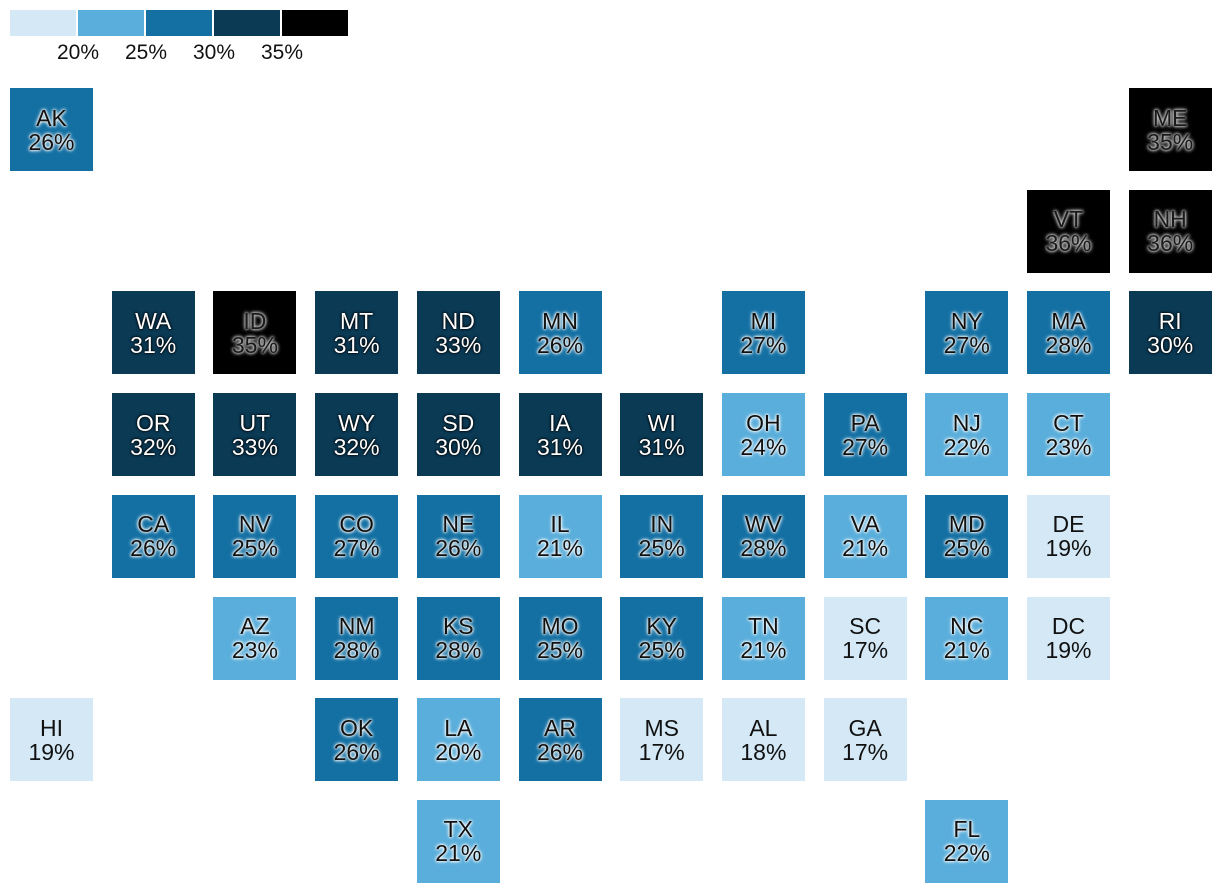 This screenshot has height=894, width=1220. Describe the element at coordinates (51, 727) in the screenshot. I see `state-abbr: HI` at that location.